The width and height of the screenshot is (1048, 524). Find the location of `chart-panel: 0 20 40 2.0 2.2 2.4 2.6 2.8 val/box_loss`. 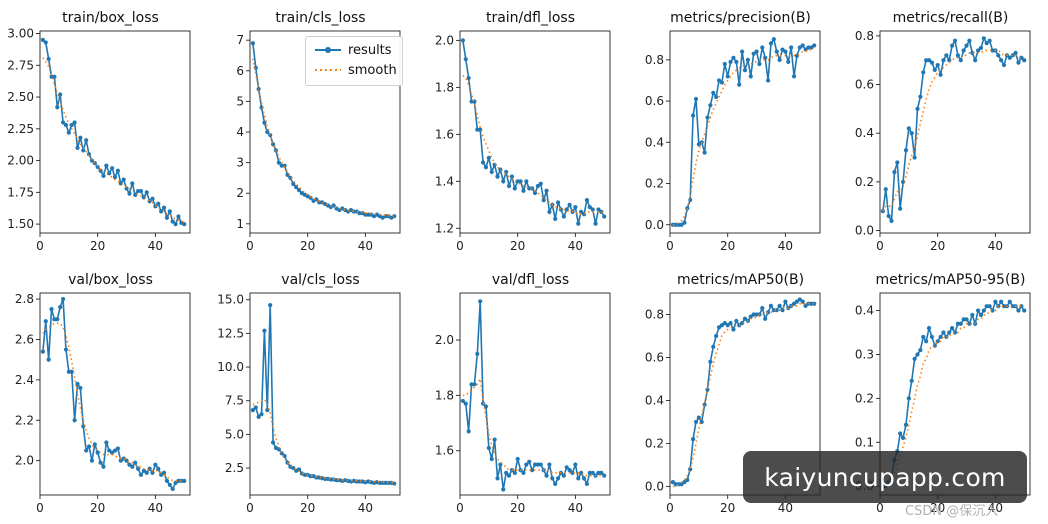

chart-panel: 0 20 40 2.0 2.2 2.4 2.6 2.8 val/box_loss is located at coordinates (105, 393).